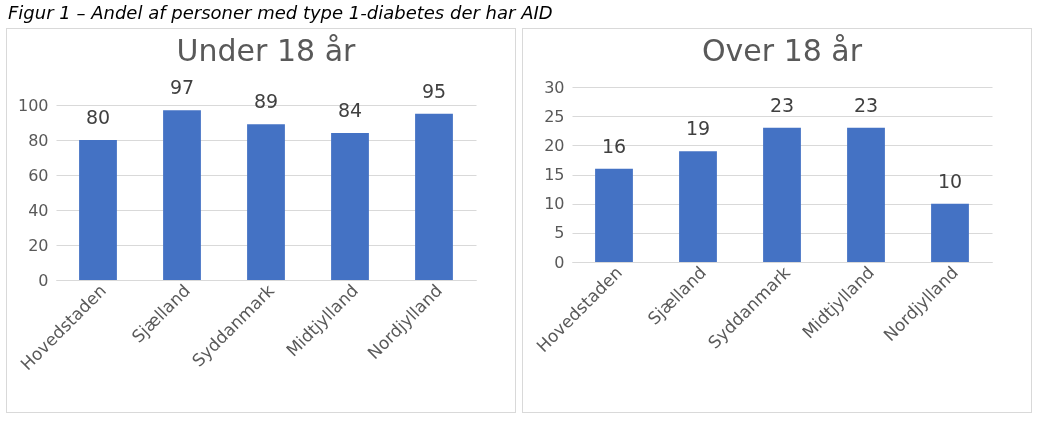 The height and width of the screenshot is (426, 1046). I want to click on data-label: 16, so click(614, 145).